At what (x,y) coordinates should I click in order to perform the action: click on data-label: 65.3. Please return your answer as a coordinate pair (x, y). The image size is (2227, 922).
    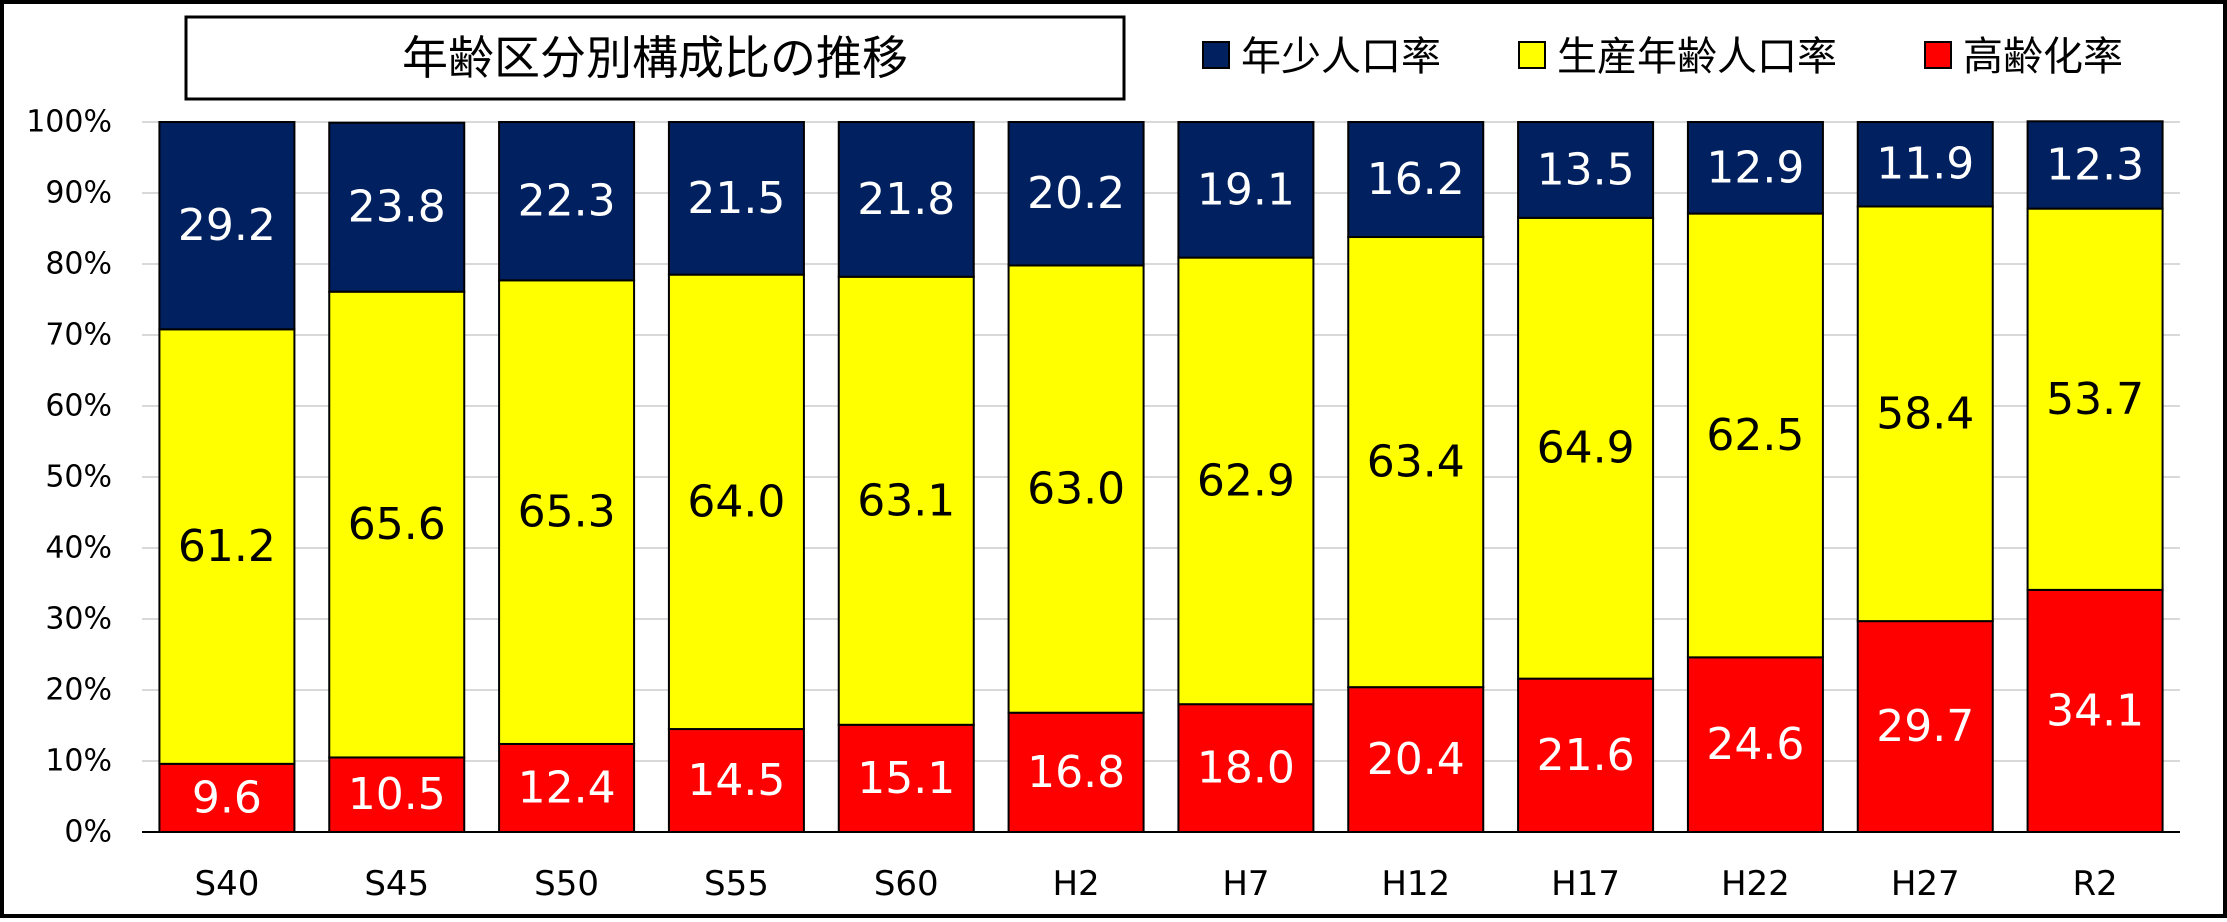
    Looking at the image, I should click on (567, 512).